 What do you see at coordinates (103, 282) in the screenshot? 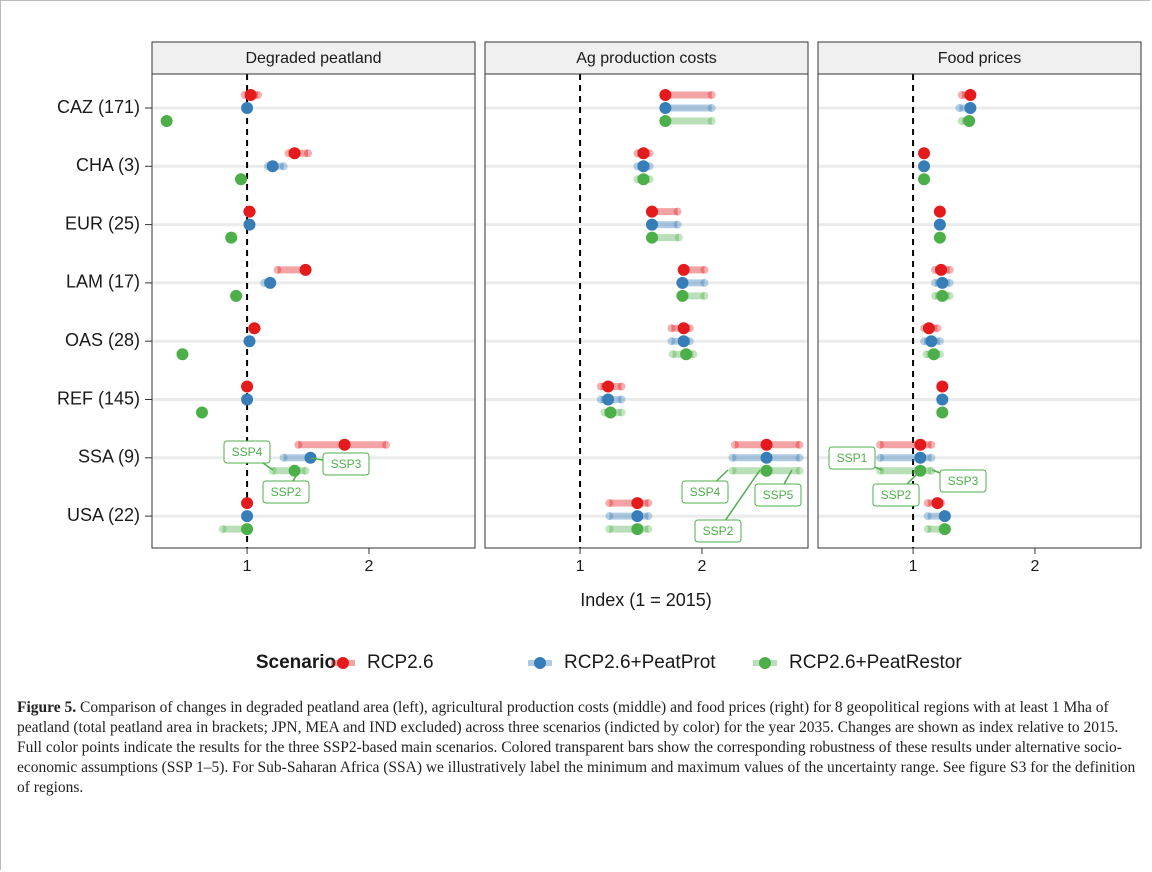
I see `y-tick-label: LAM (17)` at bounding box center [103, 282].